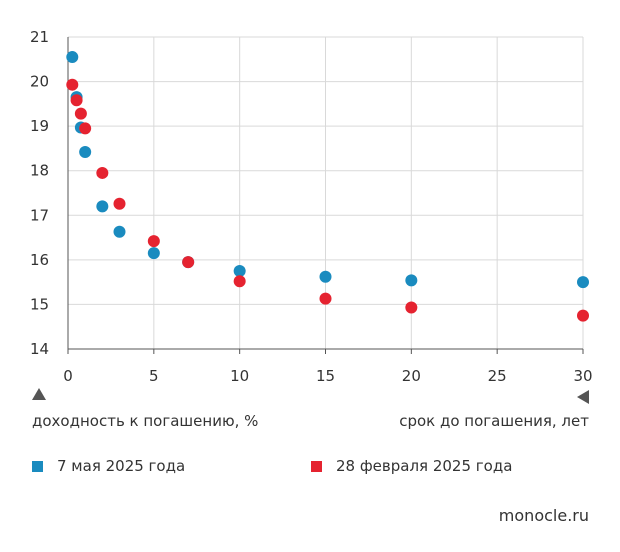 This screenshot has height=552, width=620. I want to click on legend-label-february: 28 февраля 2025 года, so click(424, 466).